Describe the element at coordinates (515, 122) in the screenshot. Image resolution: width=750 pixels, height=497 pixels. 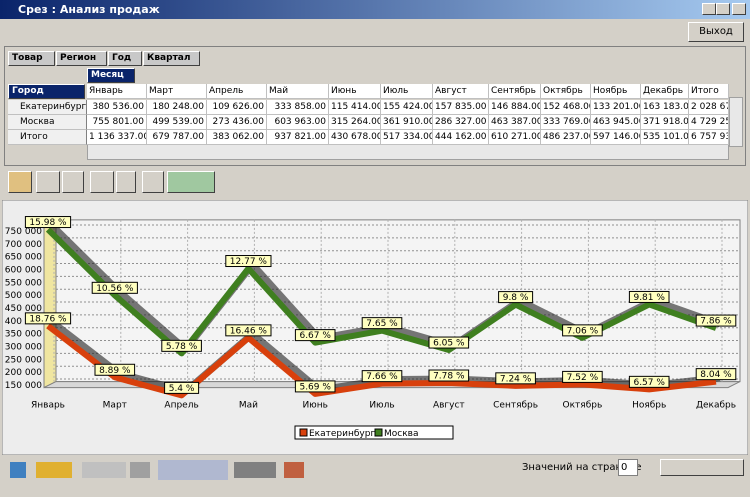
I see `table-cell: 463 387.00` at that location.